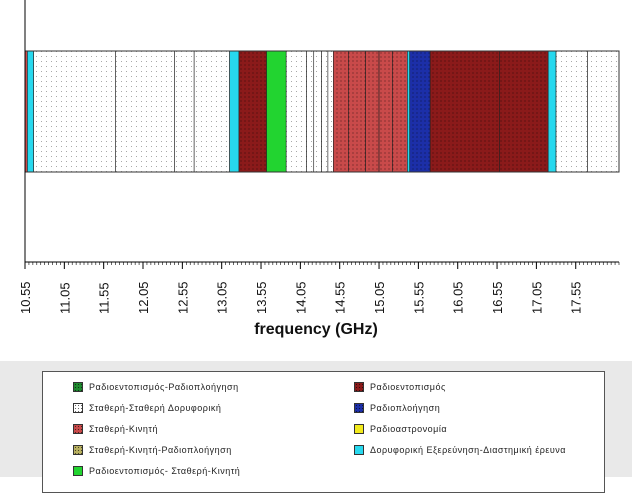 The image size is (632, 493). I want to click on x-tick-label: 13.55, so click(261, 297).